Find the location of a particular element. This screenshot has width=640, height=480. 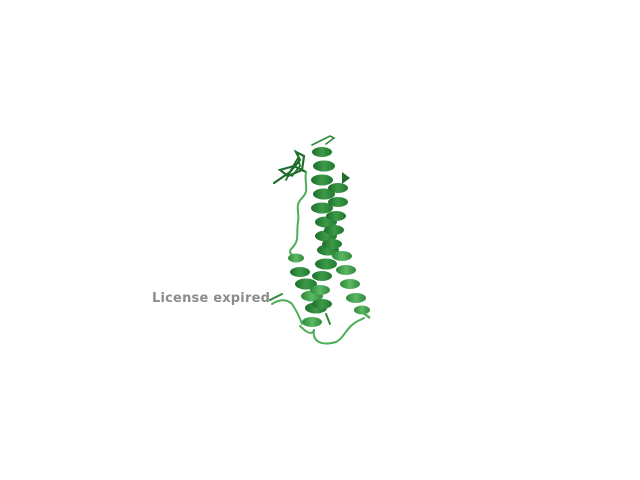

left-loop is located at coordinates (298, 214).